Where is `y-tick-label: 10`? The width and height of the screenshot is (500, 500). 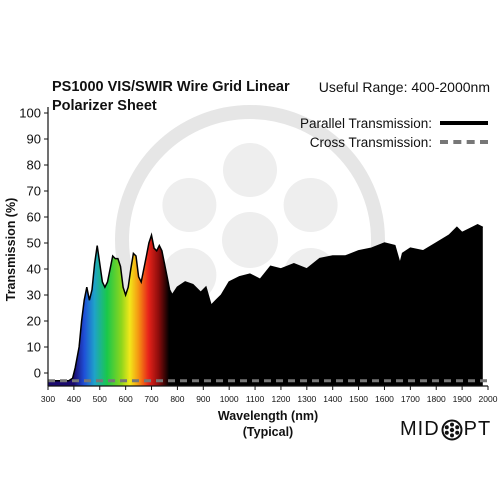
y-tick-label: 10 is located at coordinates (34, 347).